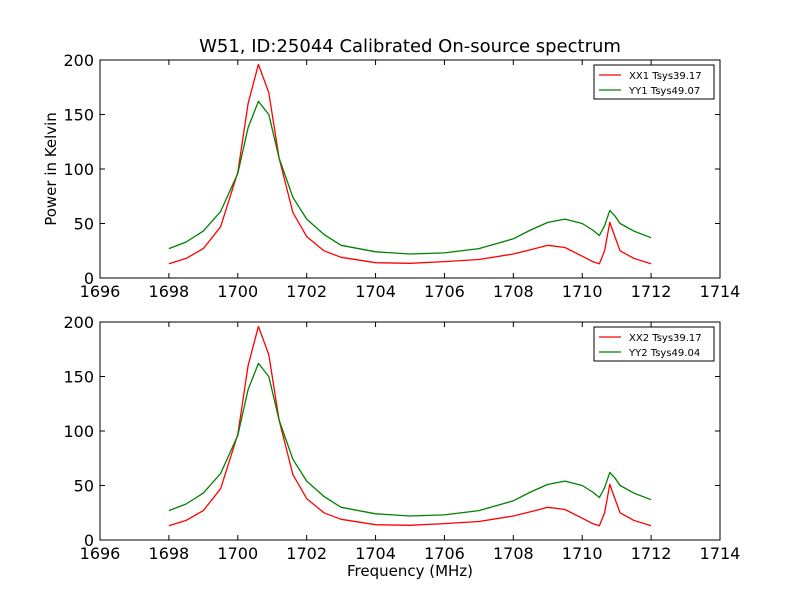  I want to click on y-axis-label: Power in Kelvin, so click(51, 169).